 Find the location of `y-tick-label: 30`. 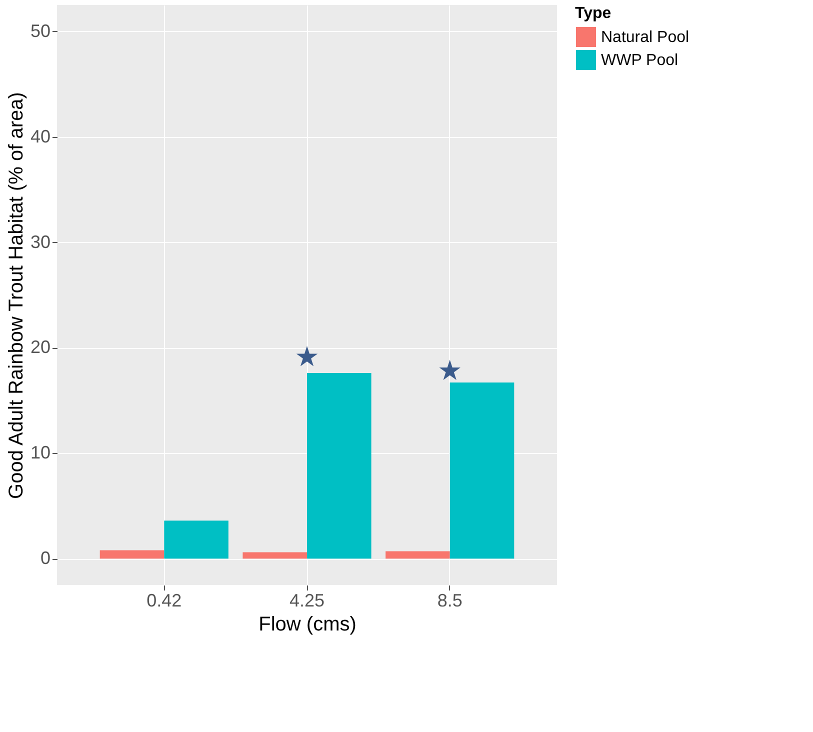

y-tick-label: 30 is located at coordinates (40, 242).